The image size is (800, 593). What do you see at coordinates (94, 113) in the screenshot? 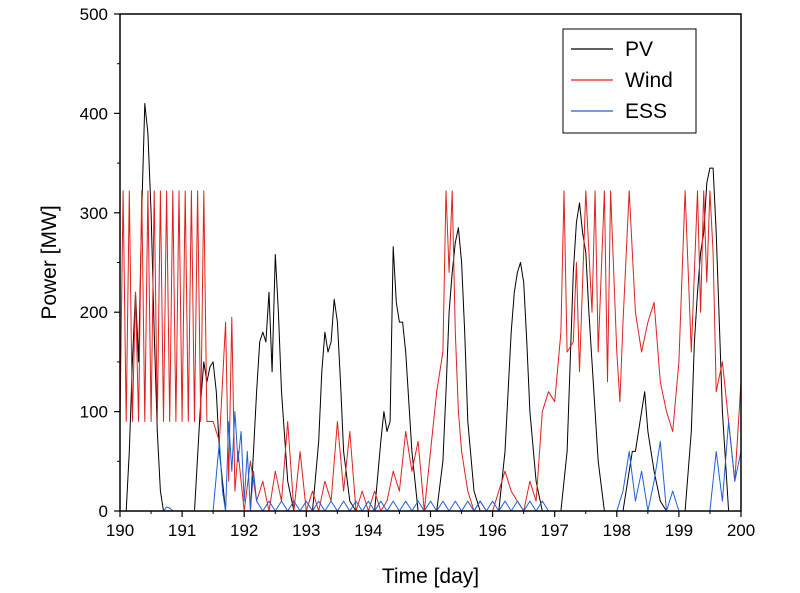
I see `y-tick-label: 400` at bounding box center [94, 113].